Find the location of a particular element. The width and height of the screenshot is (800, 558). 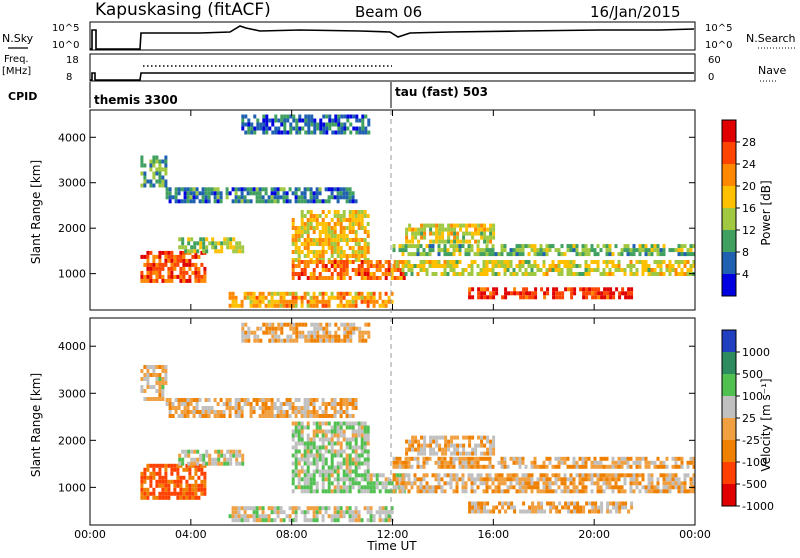

x-tick-label: 08:00 is located at coordinates (292, 534).